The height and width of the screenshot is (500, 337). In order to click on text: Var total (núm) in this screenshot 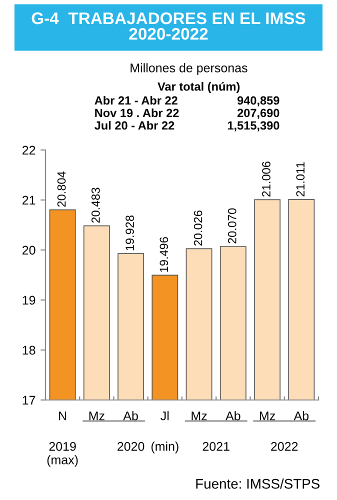, I will do `click(199, 88)`.